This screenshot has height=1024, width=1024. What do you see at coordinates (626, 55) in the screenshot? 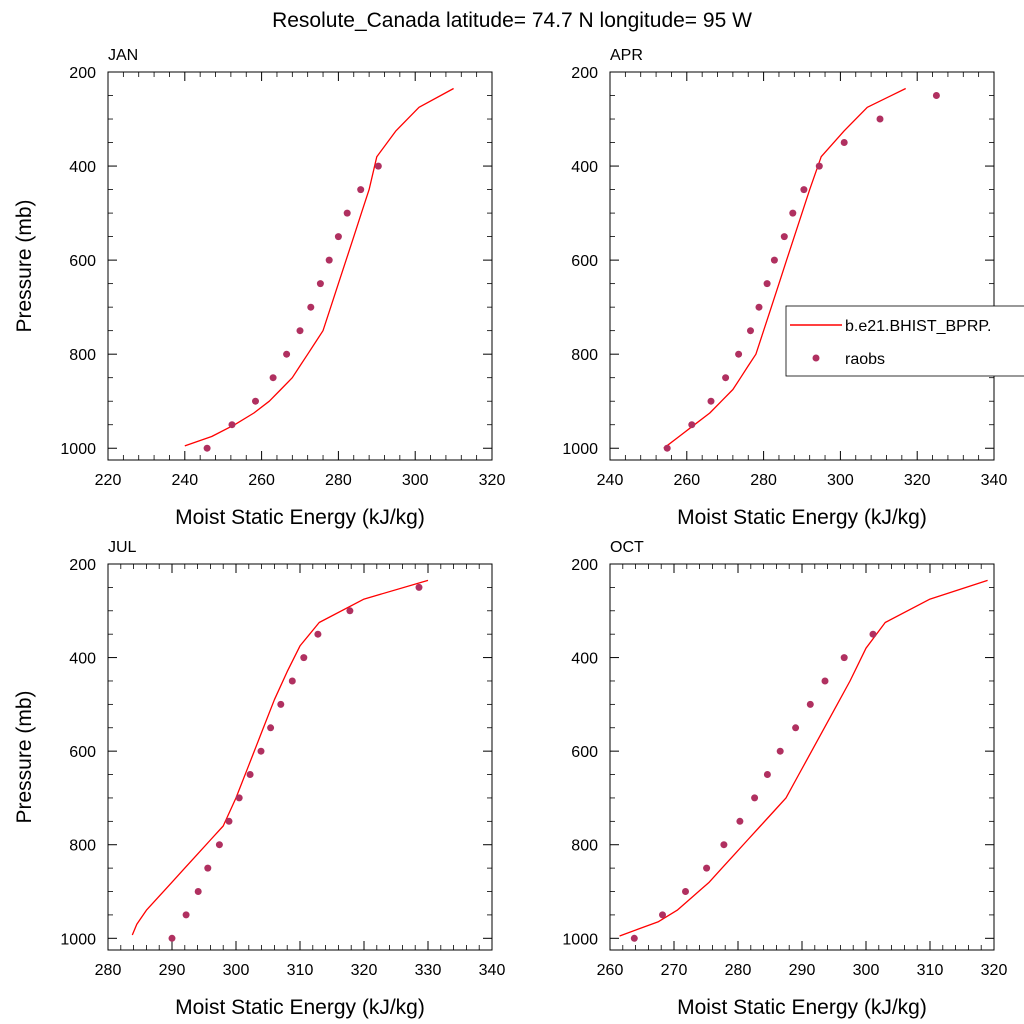
I see `panel-title: APR` at bounding box center [626, 55].